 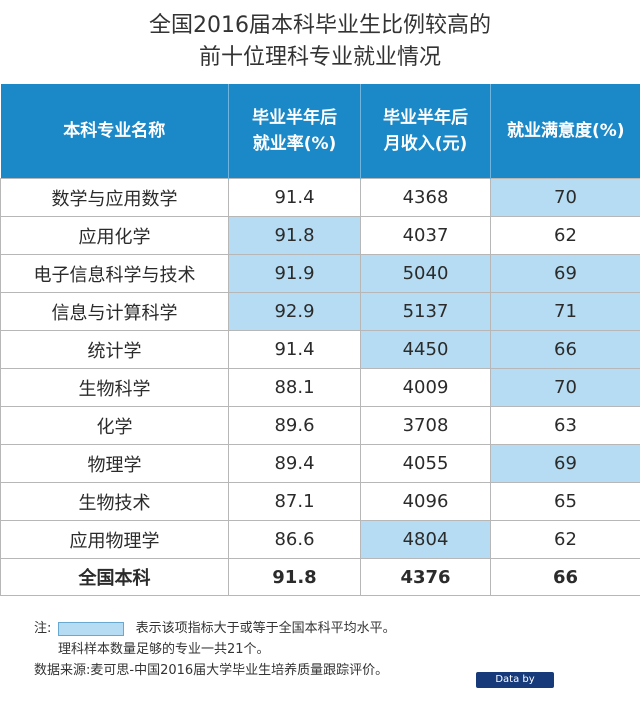 I want to click on cell-income: 4096, so click(x=426, y=502).